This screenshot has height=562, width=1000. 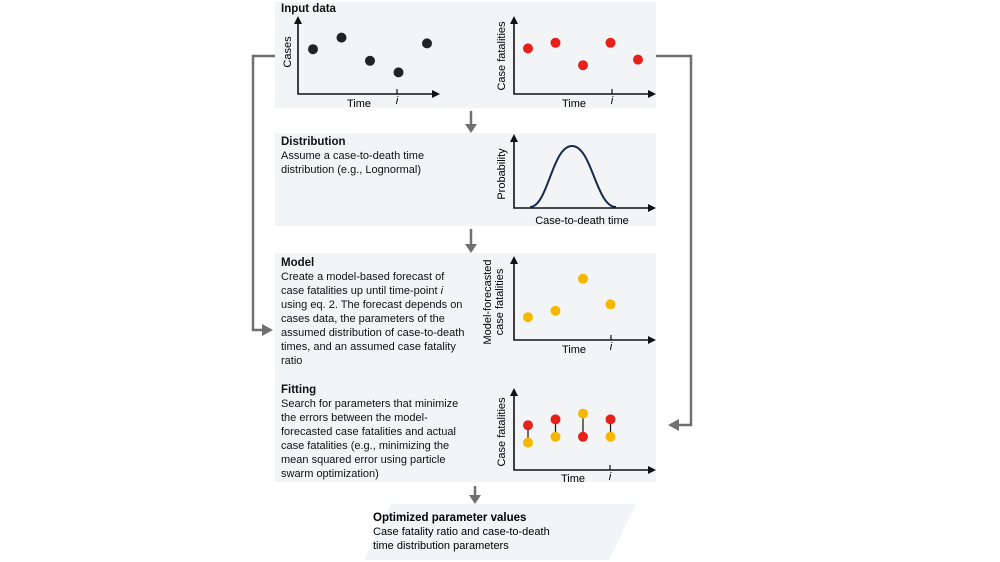 What do you see at coordinates (441, 546) in the screenshot?
I see `output-body-line2: time distribution parameters` at bounding box center [441, 546].